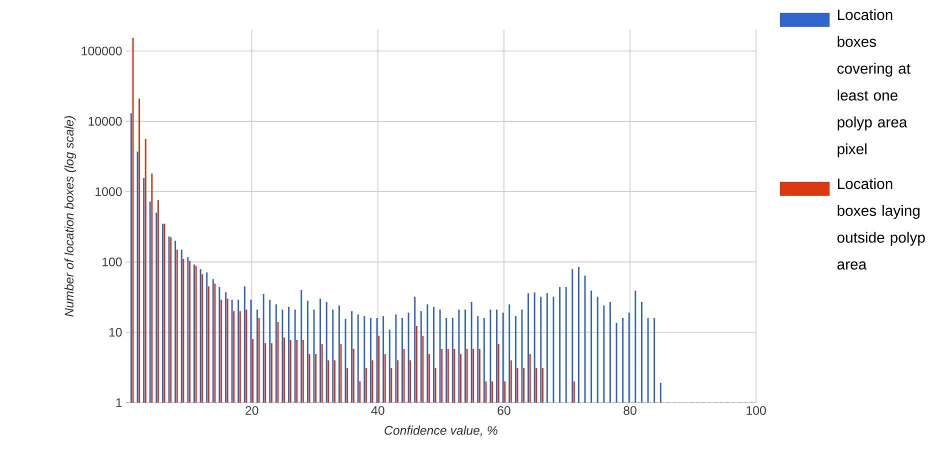 The width and height of the screenshot is (937, 468). I want to click on legend-label: Location boxes laying outside polyp area, so click(881, 224).